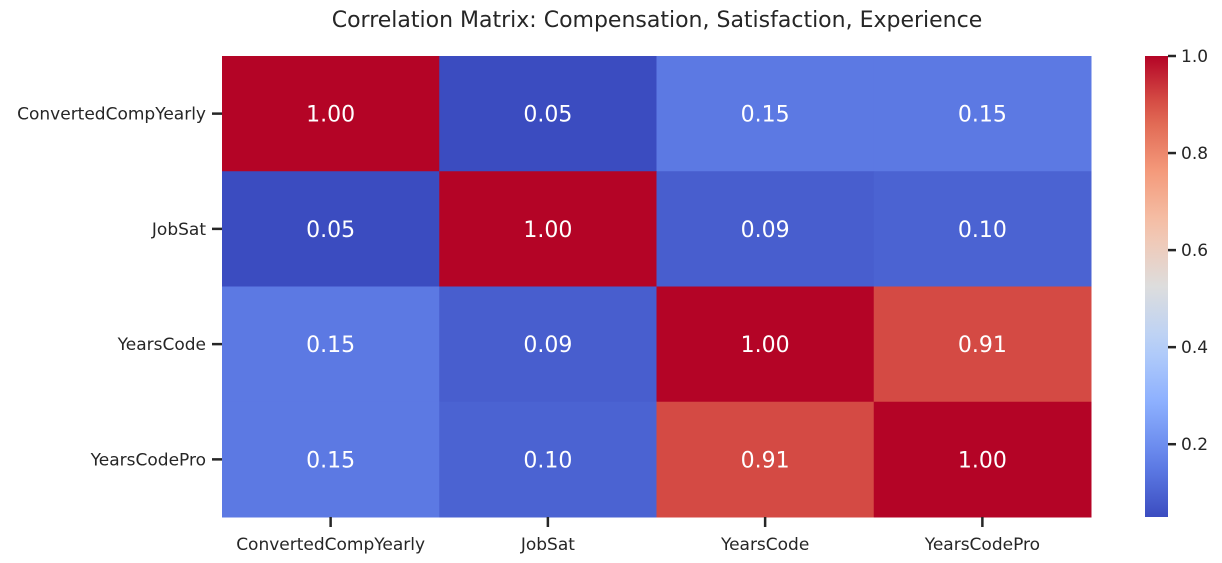 Image resolution: width=1222 pixels, height=563 pixels. I want to click on heatmap-cell-yearscode-jobsat, so click(548, 344).